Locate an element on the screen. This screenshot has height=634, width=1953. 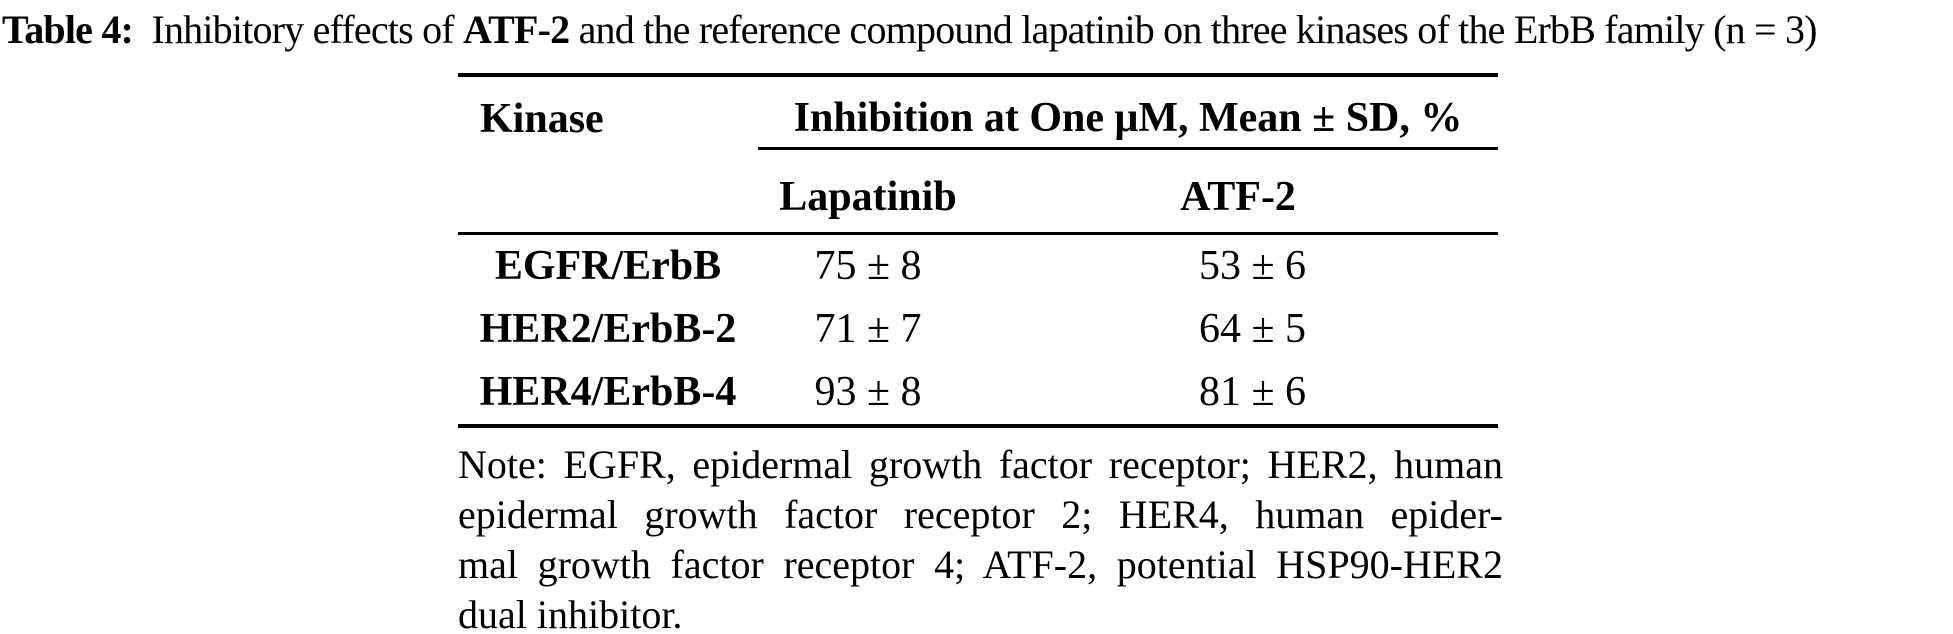
table-row: EGFR/ErbB 75 ± 8 53 ± 6 is located at coordinates (978, 266).